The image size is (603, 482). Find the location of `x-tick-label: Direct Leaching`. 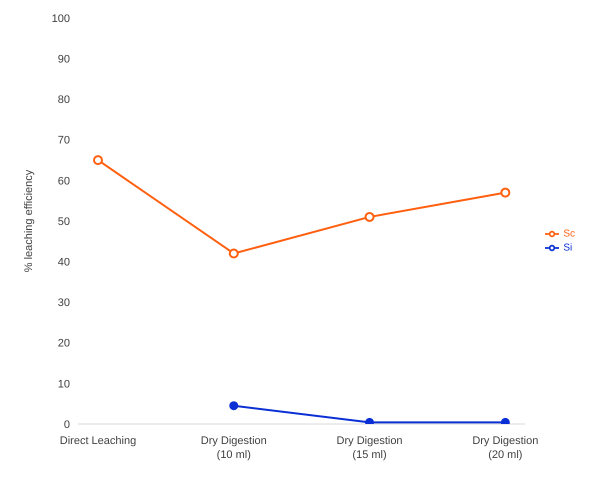

x-tick-label: Direct Leaching is located at coordinates (98, 441).